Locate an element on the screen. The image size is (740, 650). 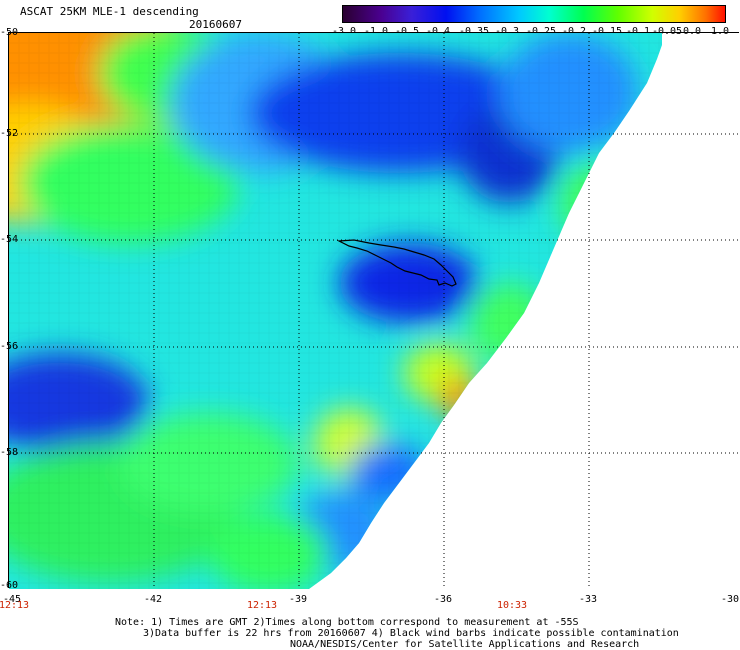
scale-tick: -0.2 is located at coordinates (574, 31).